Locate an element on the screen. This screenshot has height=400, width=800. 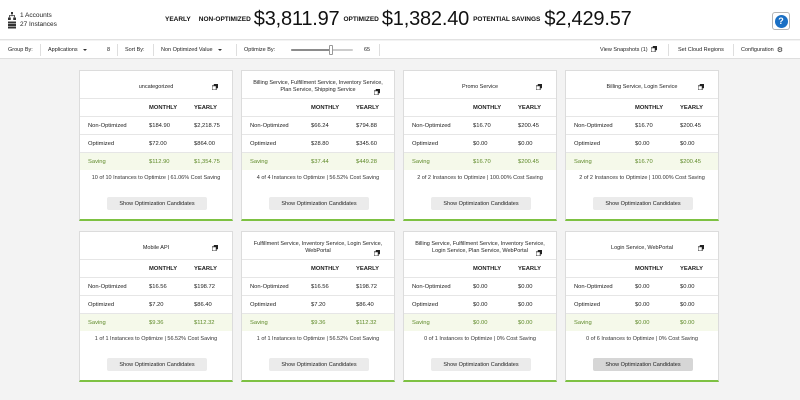
set-cloud-regions-button: Set Cloud Regions is located at coordinates (701, 50).